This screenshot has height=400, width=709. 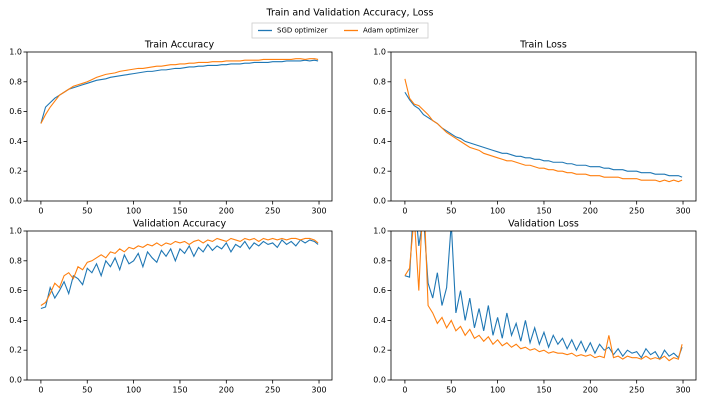 What do you see at coordinates (179, 45) in the screenshot?
I see `subplot-title: Train Accuracy` at bounding box center [179, 45].